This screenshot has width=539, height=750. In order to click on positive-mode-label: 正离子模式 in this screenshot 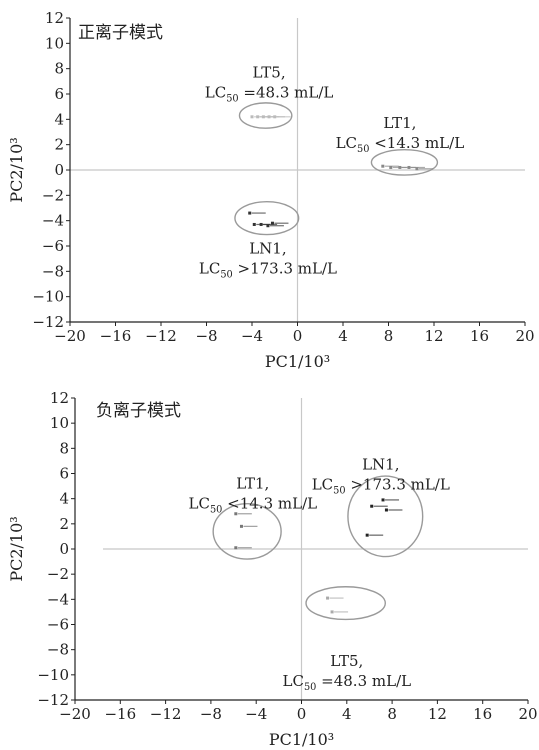, I will do `click(120, 33)`.